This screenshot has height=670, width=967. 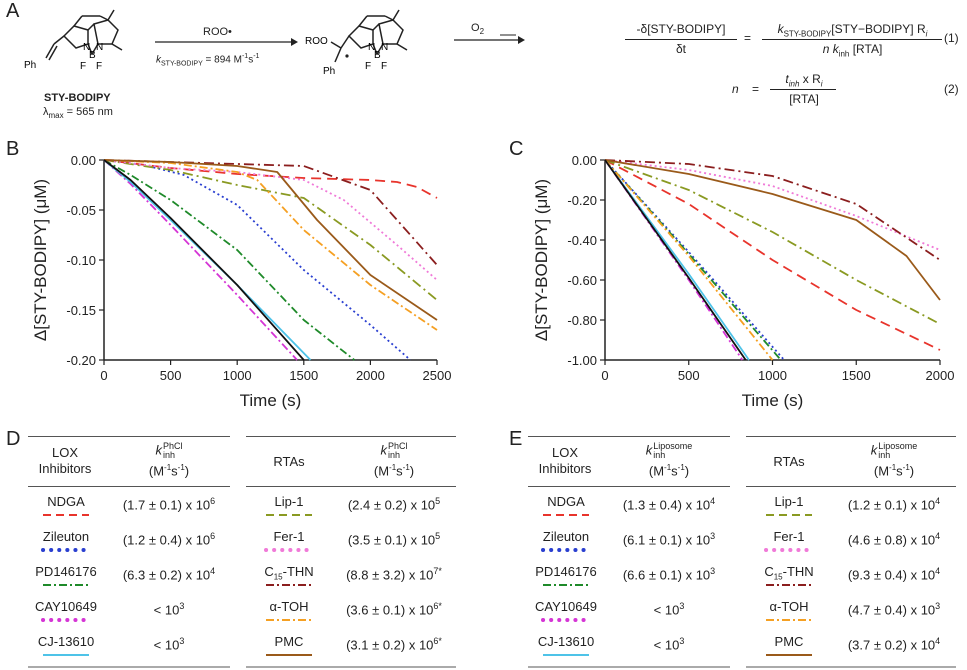 What do you see at coordinates (83, 160) in the screenshot?
I see `y-tick-label: 0.00` at bounding box center [83, 160].